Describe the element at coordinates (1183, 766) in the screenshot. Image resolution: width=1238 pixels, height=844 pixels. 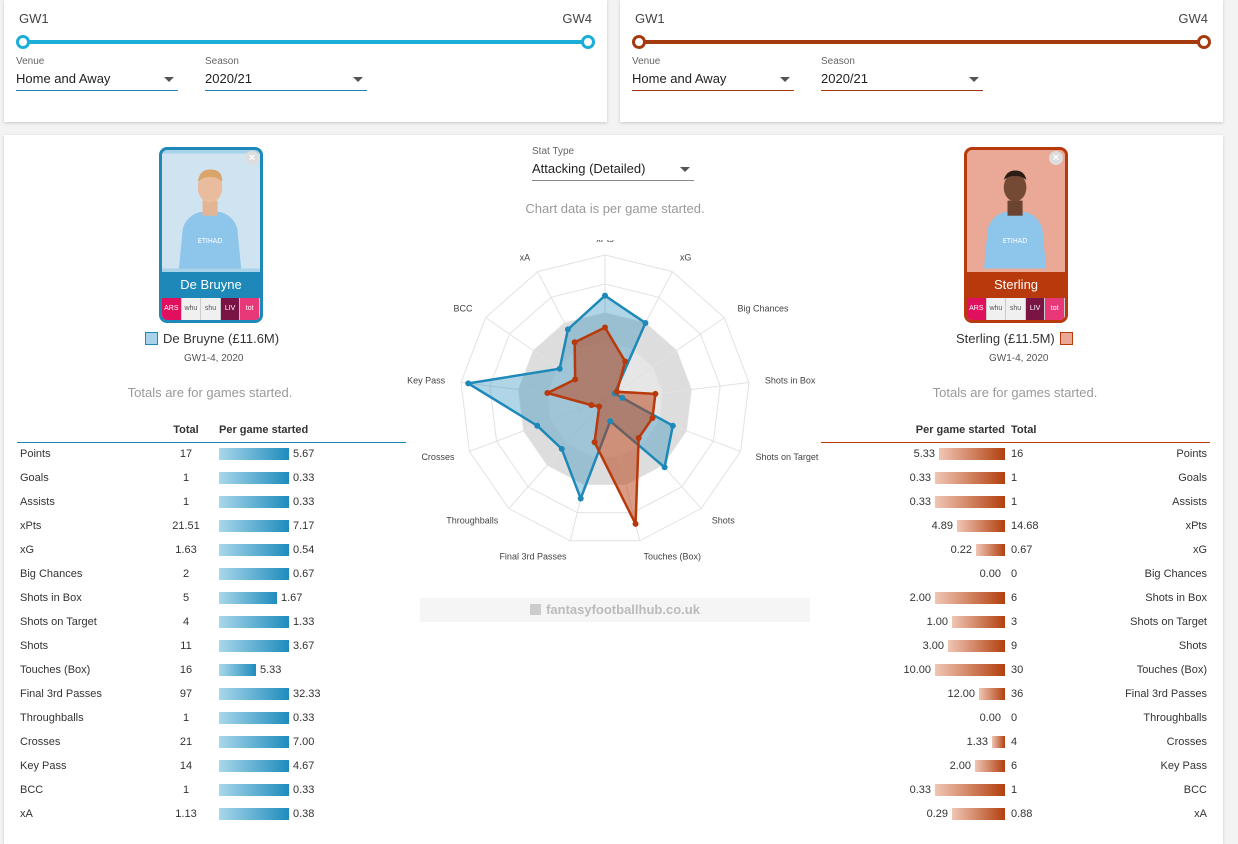
I see `stat-label: Key Pass` at that location.